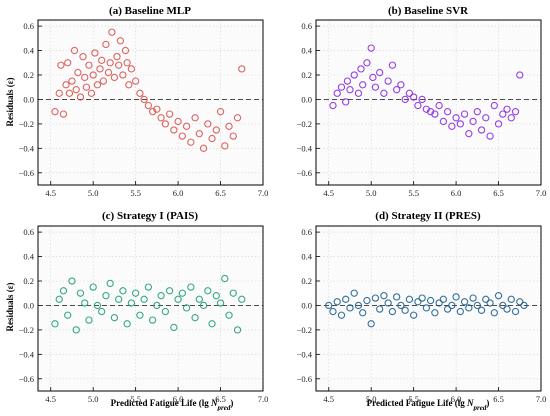 This screenshot has width=550, height=416. What do you see at coordinates (306, 232) in the screenshot?
I see `y-tick-label: 0.6` at bounding box center [306, 232].